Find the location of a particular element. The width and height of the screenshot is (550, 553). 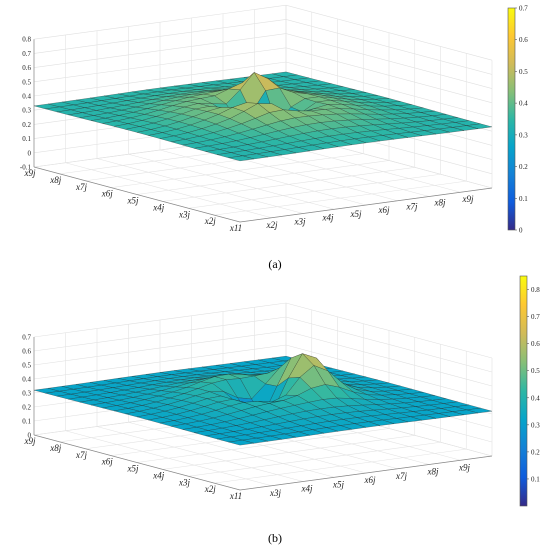

panel-b-caption: (b) is located at coordinates (275, 538).